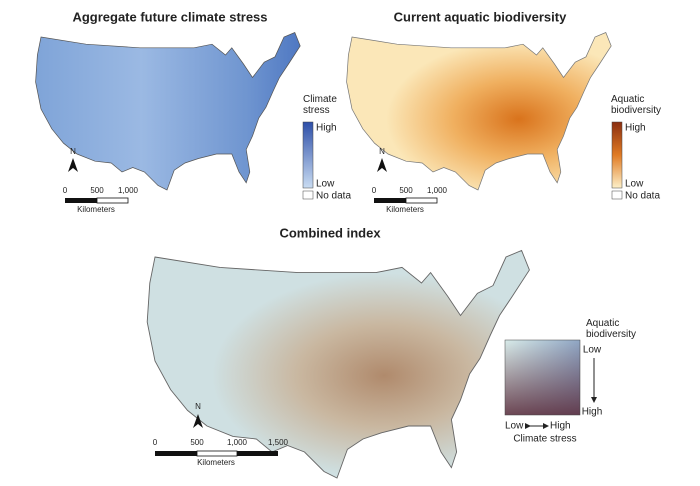 The image size is (700, 486). I want to click on legend-title: Climate stress, so click(320, 105).